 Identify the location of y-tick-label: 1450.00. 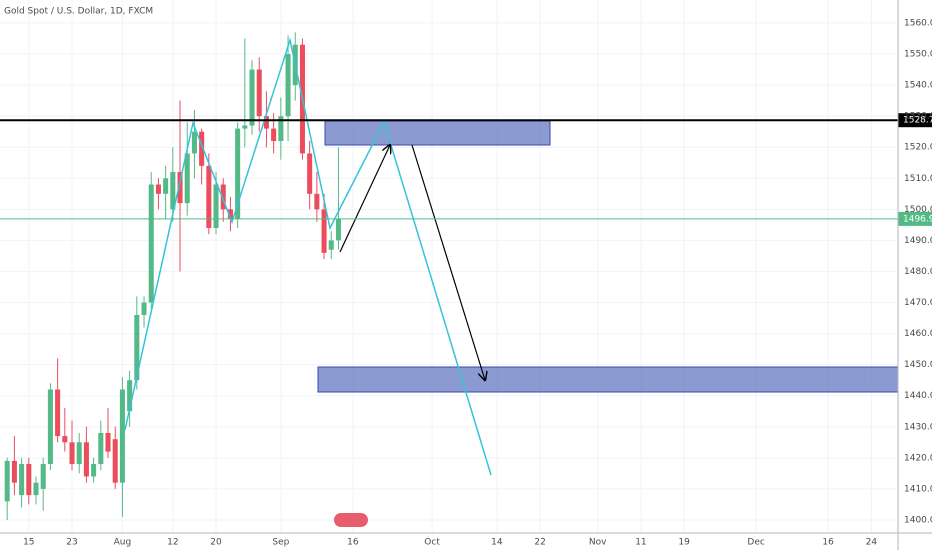
(918, 365).